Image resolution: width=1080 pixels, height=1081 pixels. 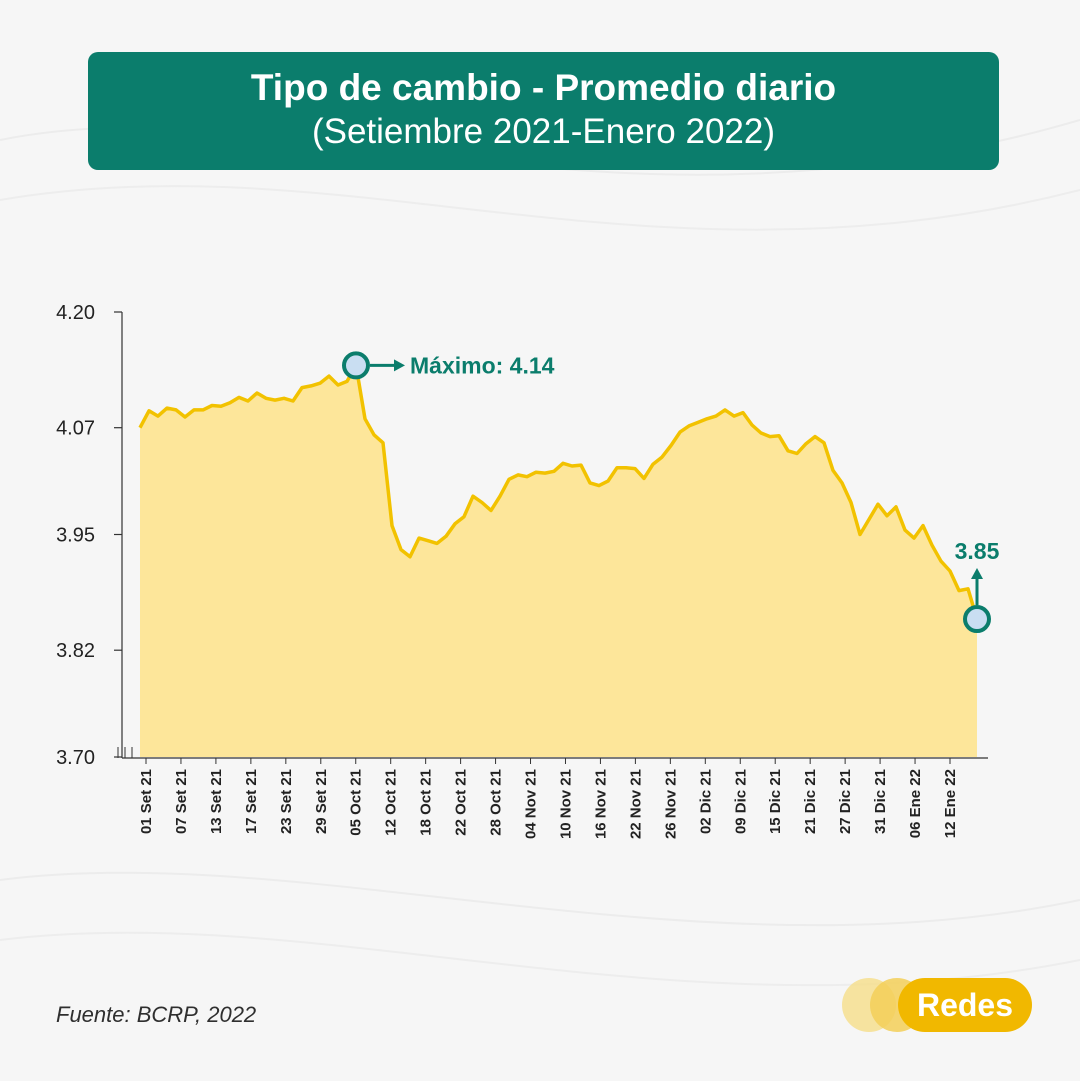 I want to click on x-tick-label: 06 Ene 22, so click(x=915, y=803).